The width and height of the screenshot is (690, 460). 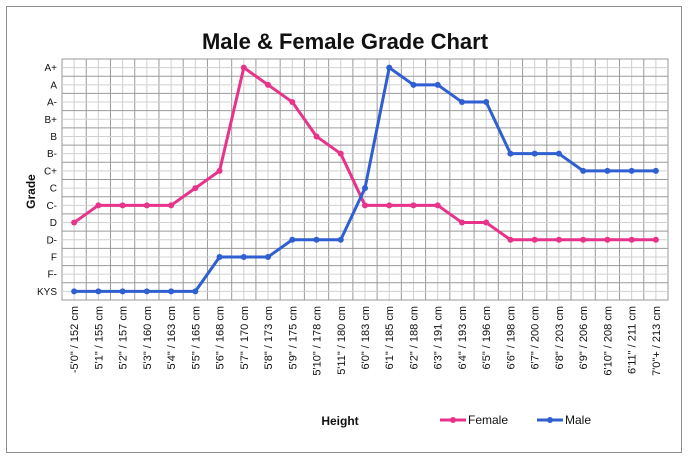 What do you see at coordinates (52, 275) in the screenshot?
I see `y-tick-label: F-` at bounding box center [52, 275].